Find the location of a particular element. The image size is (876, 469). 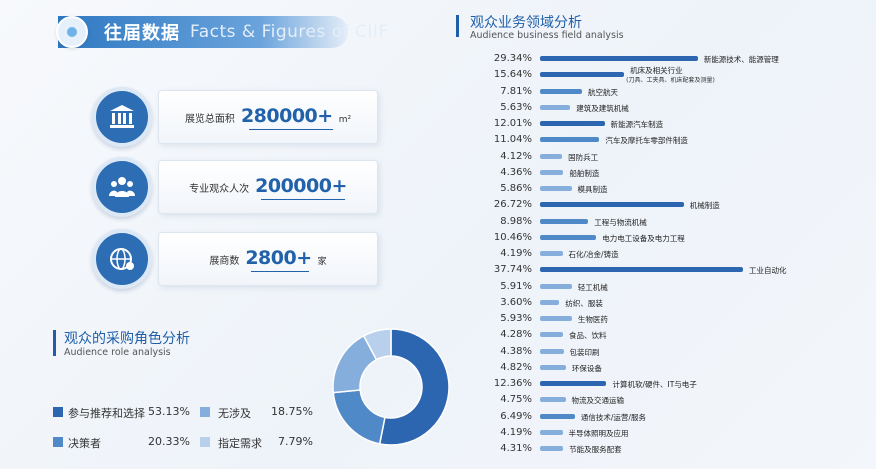

field-section-subtitle: Audience business field analysis is located at coordinates (547, 35).